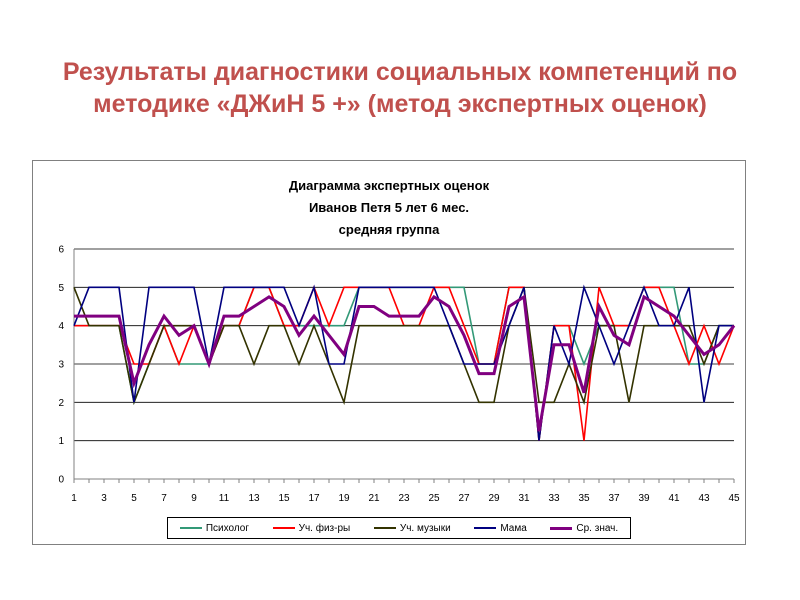 The width and height of the screenshot is (800, 600). Describe the element at coordinates (513, 528) in the screenshot. I see `legend-label-4: Мама` at that location.